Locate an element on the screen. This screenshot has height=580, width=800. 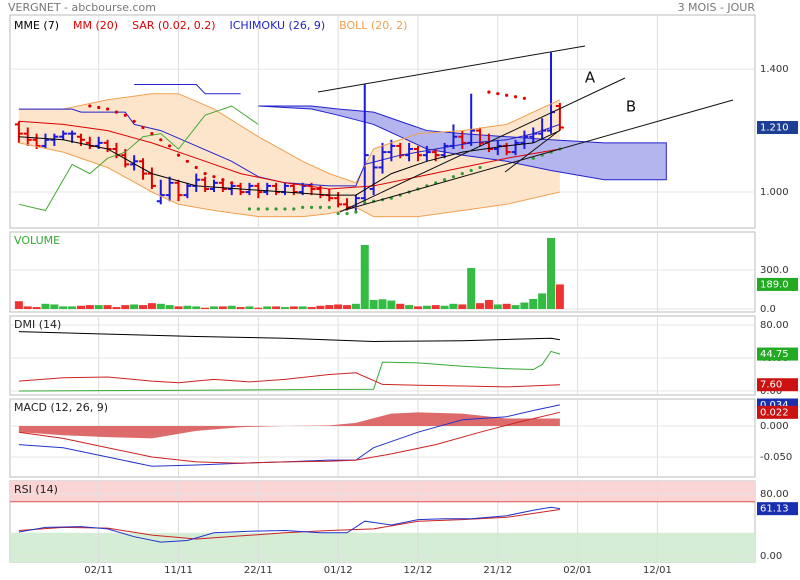
x-tick-label: 01/12 is located at coordinates (338, 570).